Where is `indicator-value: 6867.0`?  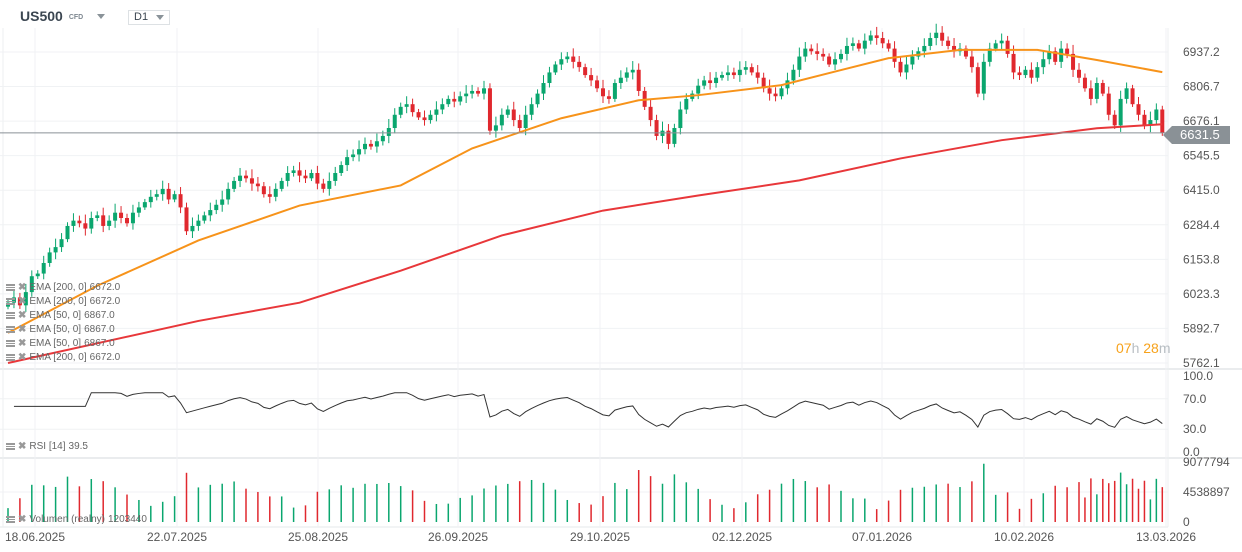
indicator-value: 6867.0 is located at coordinates (99, 329).